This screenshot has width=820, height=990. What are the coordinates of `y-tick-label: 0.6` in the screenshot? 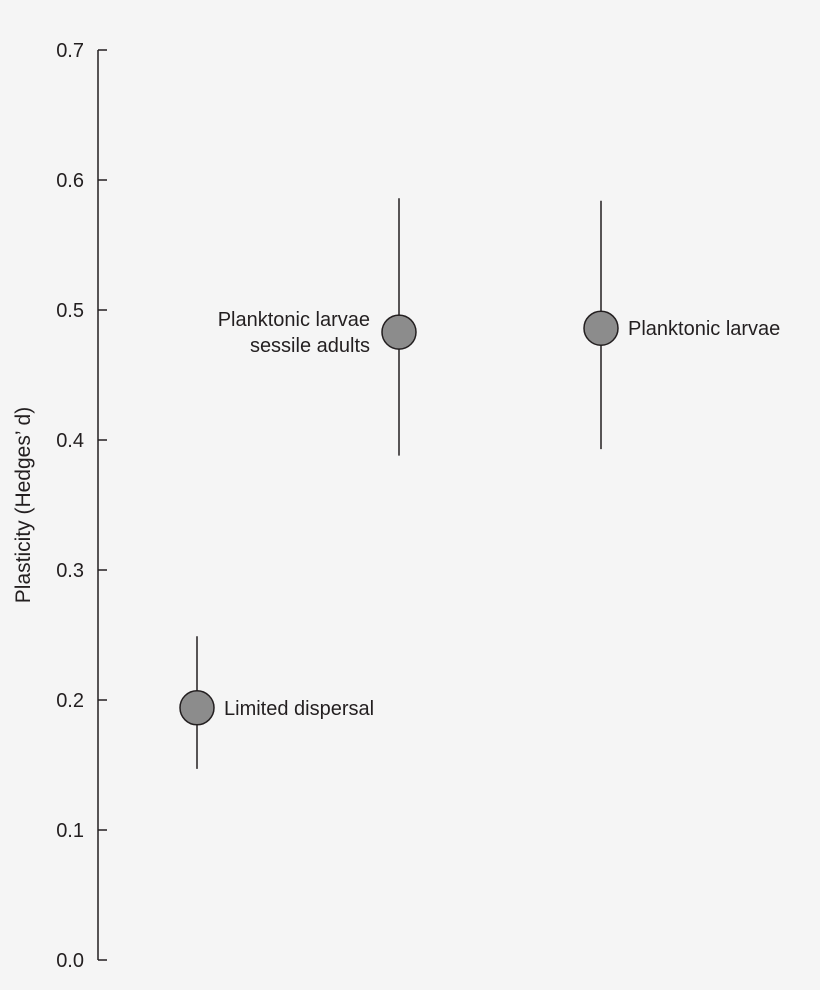 It's located at (70, 181).